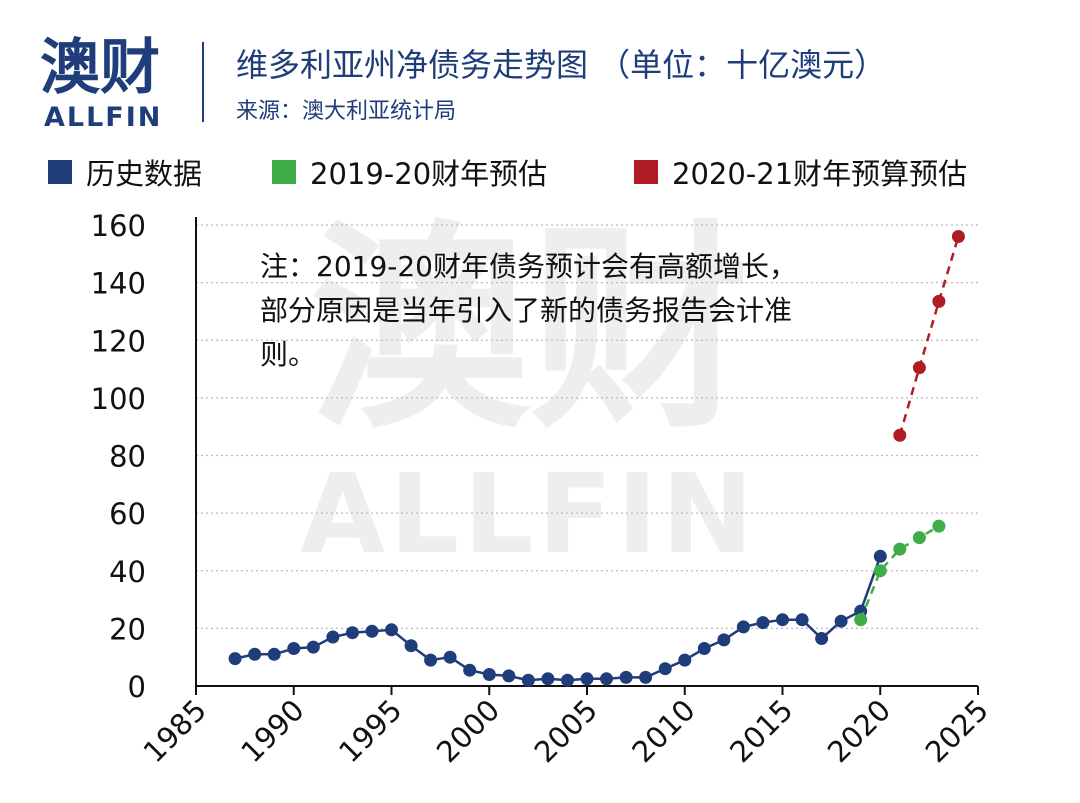 Image resolution: width=1080 pixels, height=803 pixels. What do you see at coordinates (272, 731) in the screenshot?
I see `x-tick-label: 1990` at bounding box center [272, 731].